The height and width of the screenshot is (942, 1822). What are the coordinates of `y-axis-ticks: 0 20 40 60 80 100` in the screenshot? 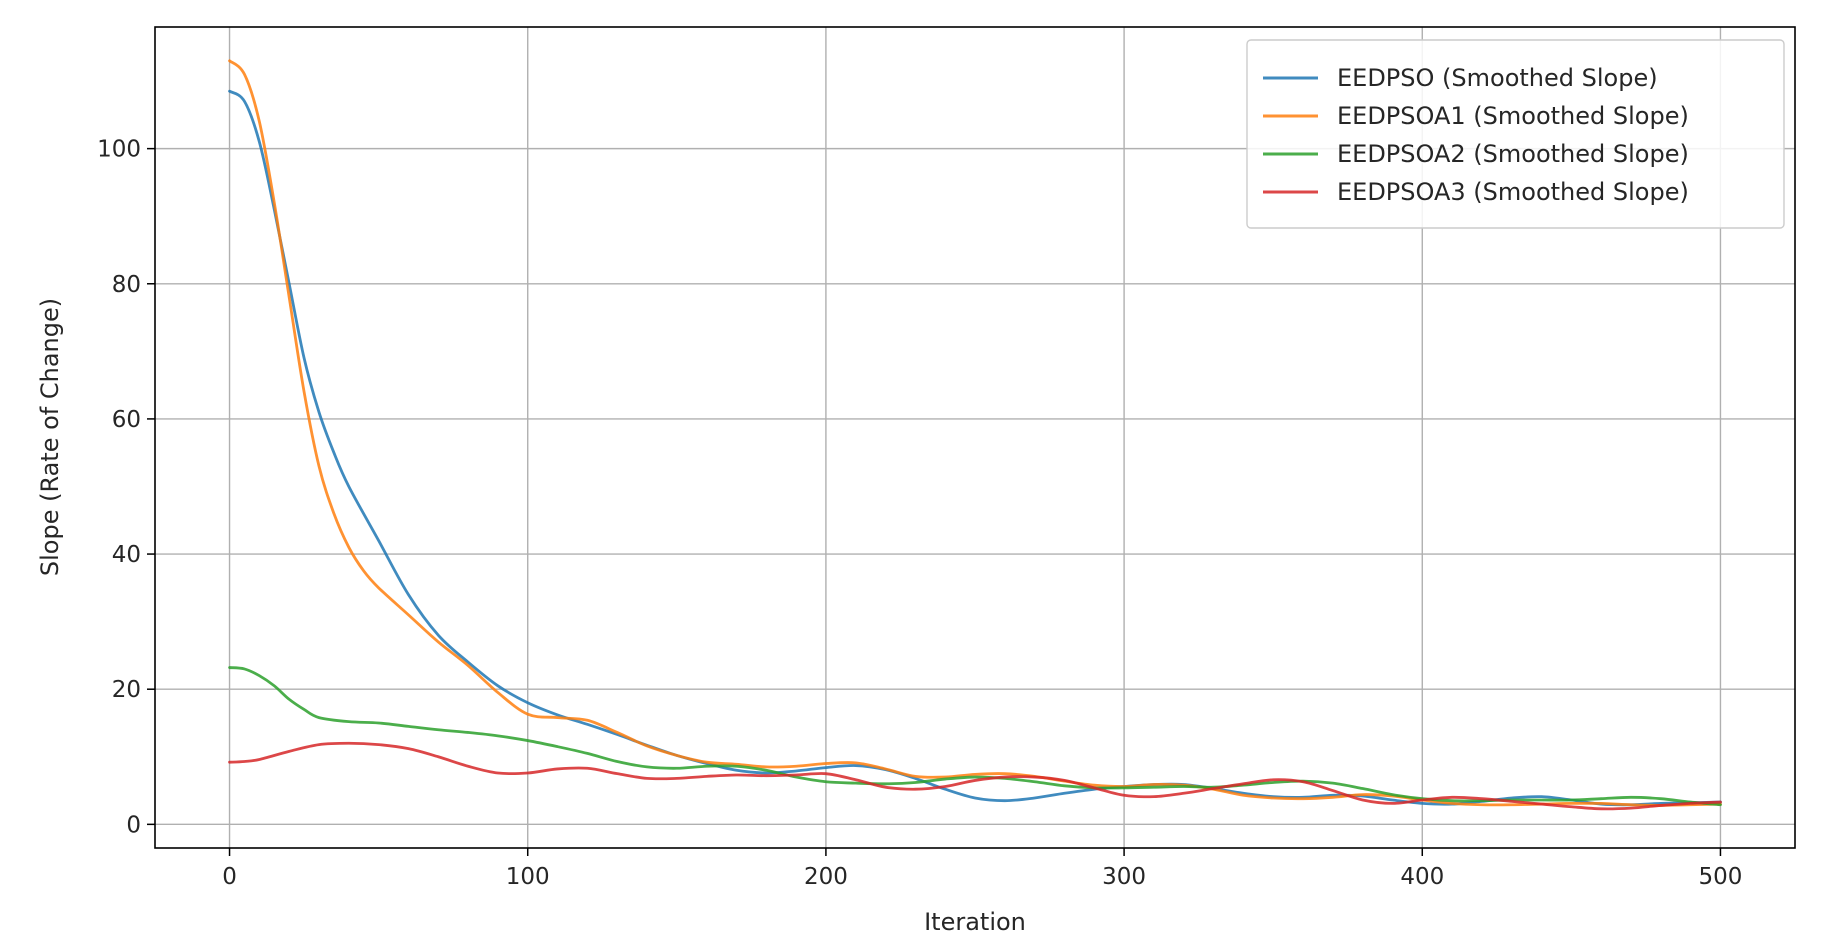 It's located at (126, 487).